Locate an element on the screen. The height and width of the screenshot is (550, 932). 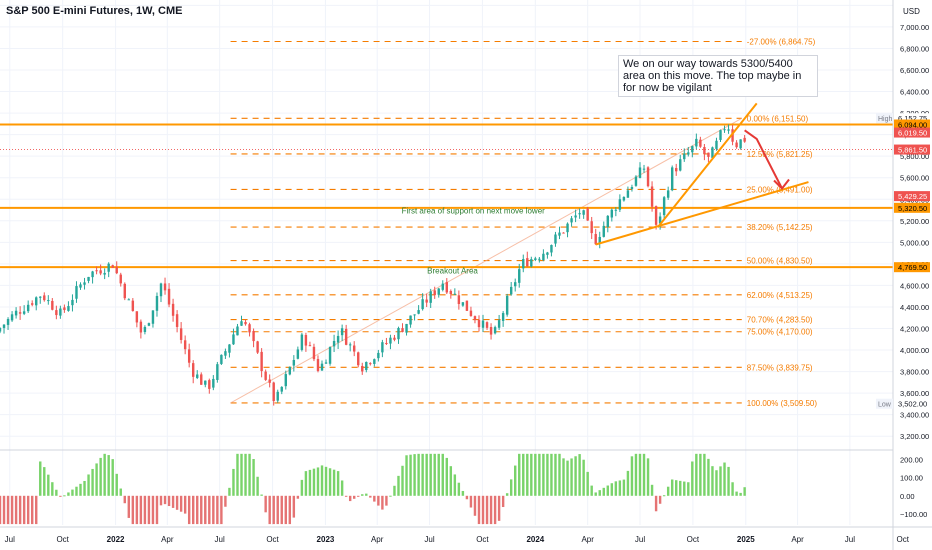
time-tick-label: Apr is located at coordinates (587, 539).